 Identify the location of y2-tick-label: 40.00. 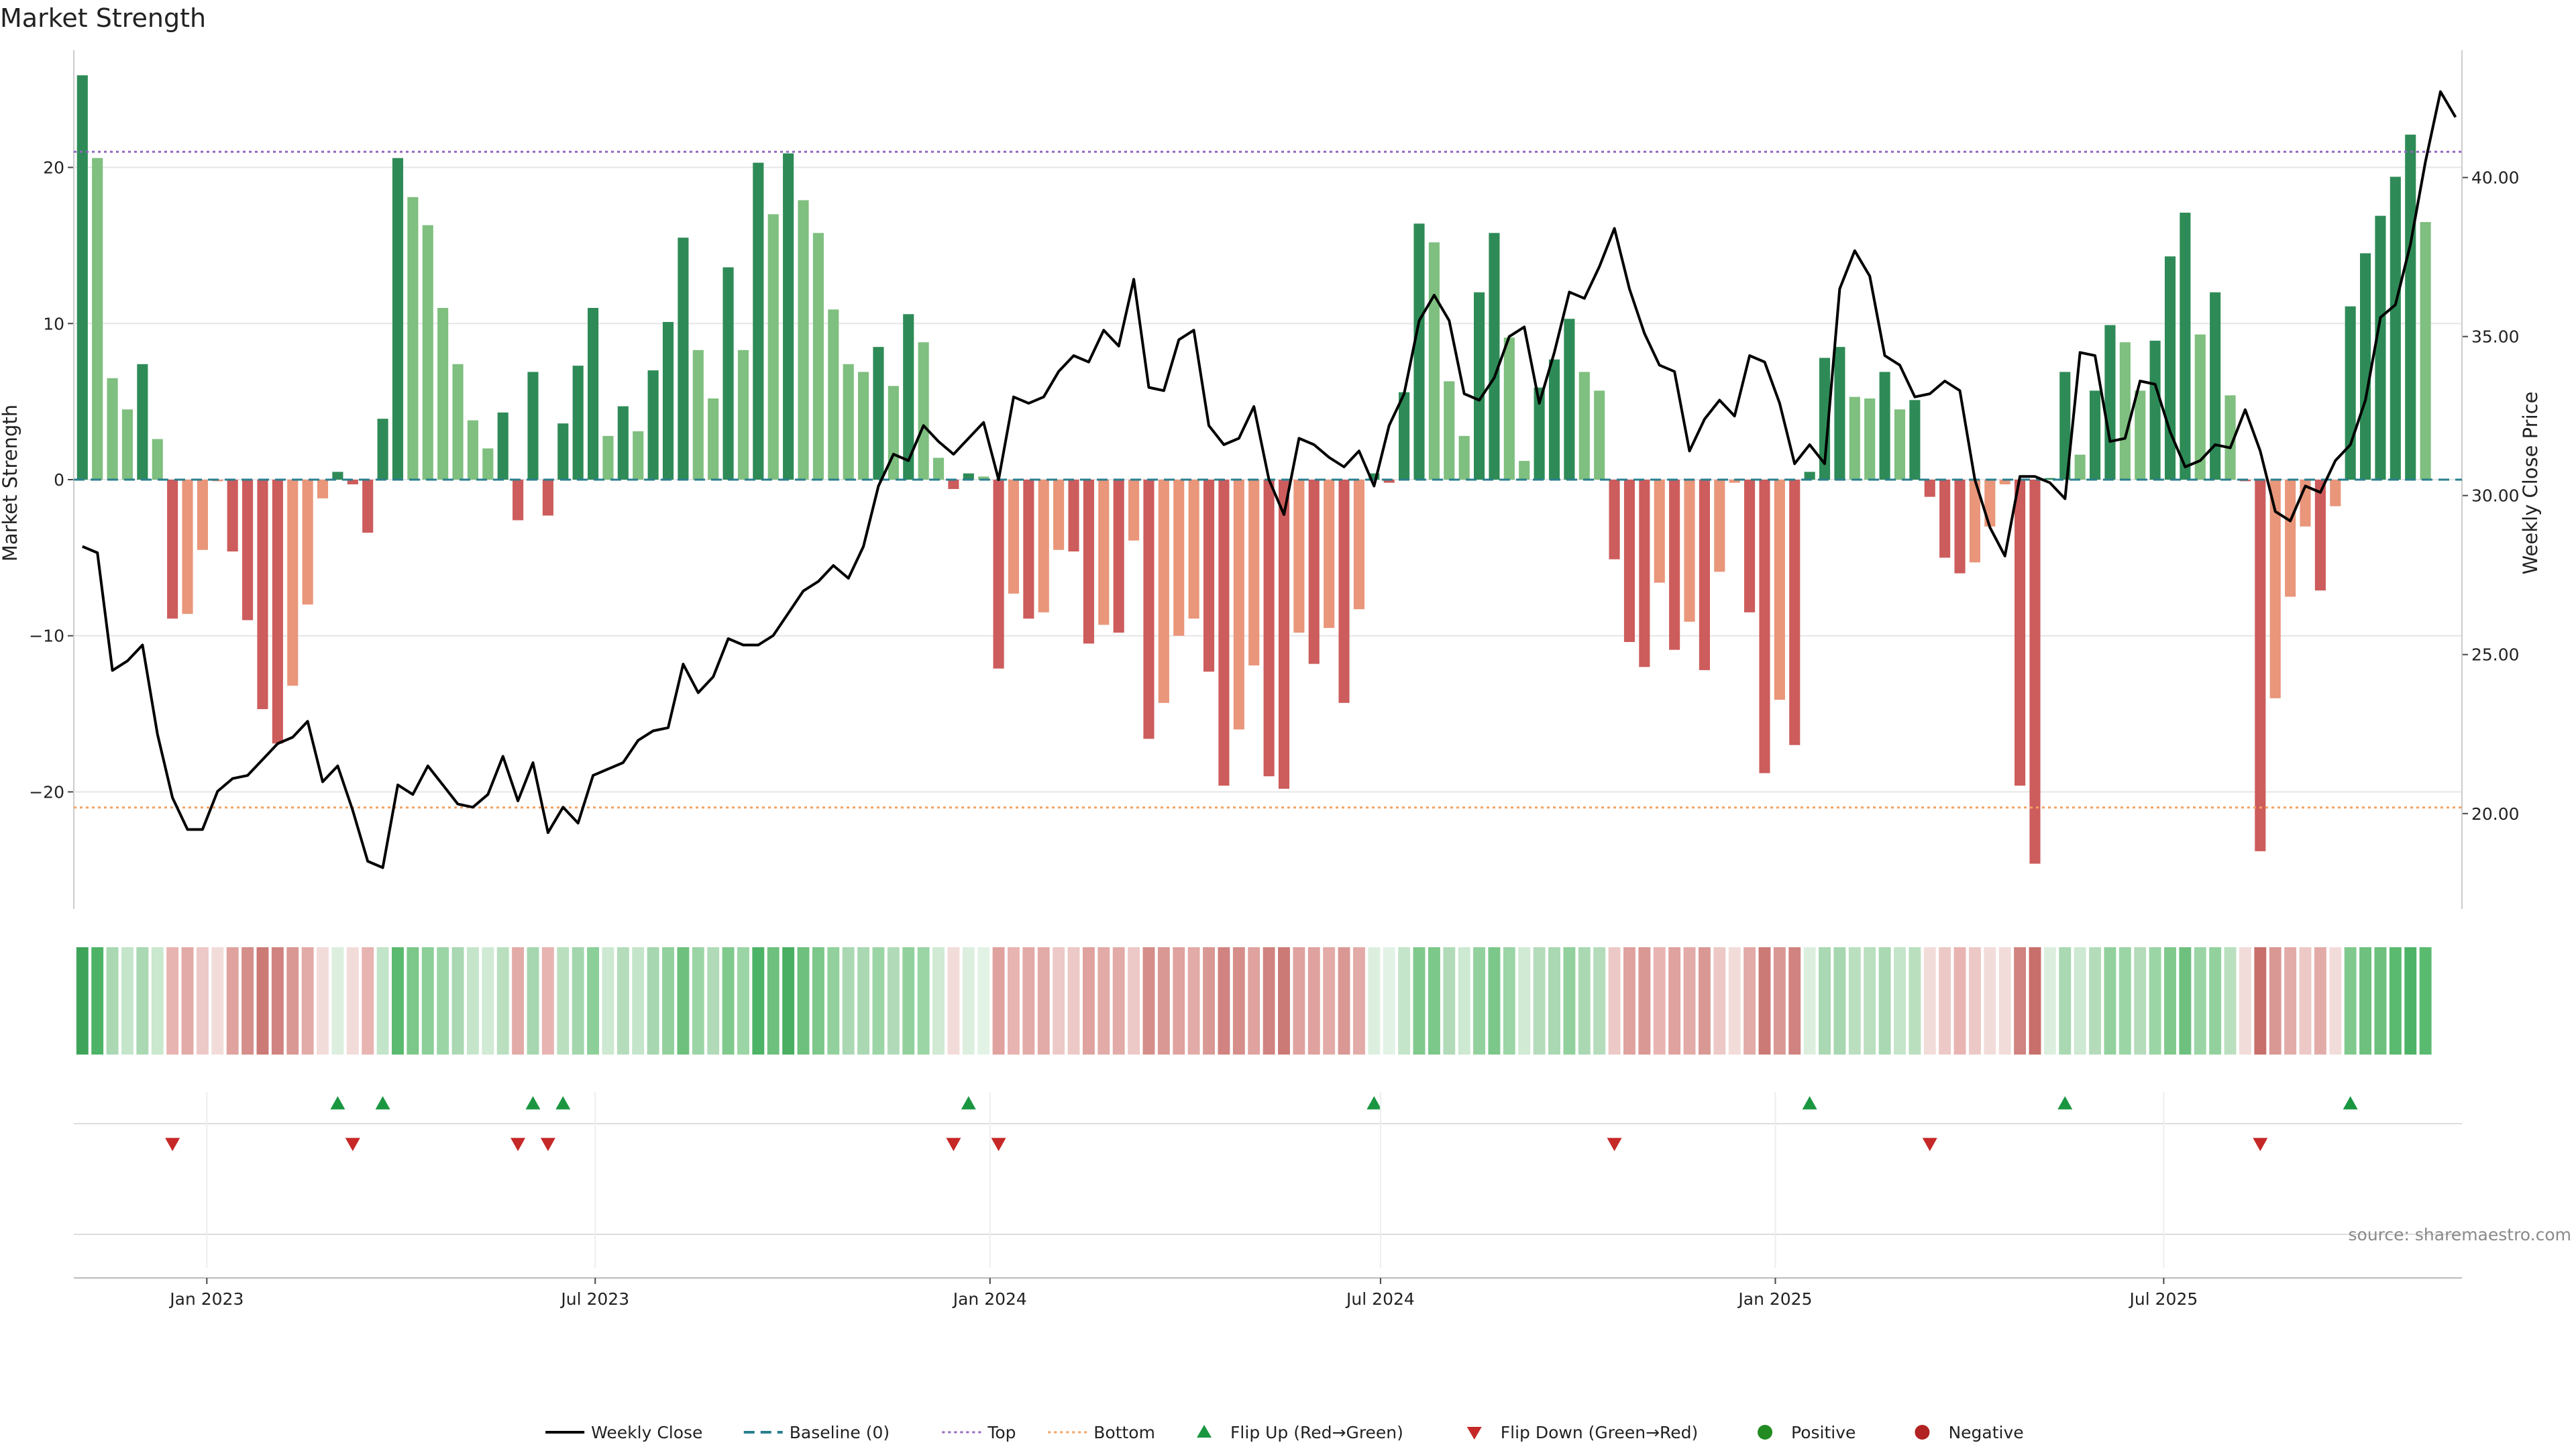
(2495, 178).